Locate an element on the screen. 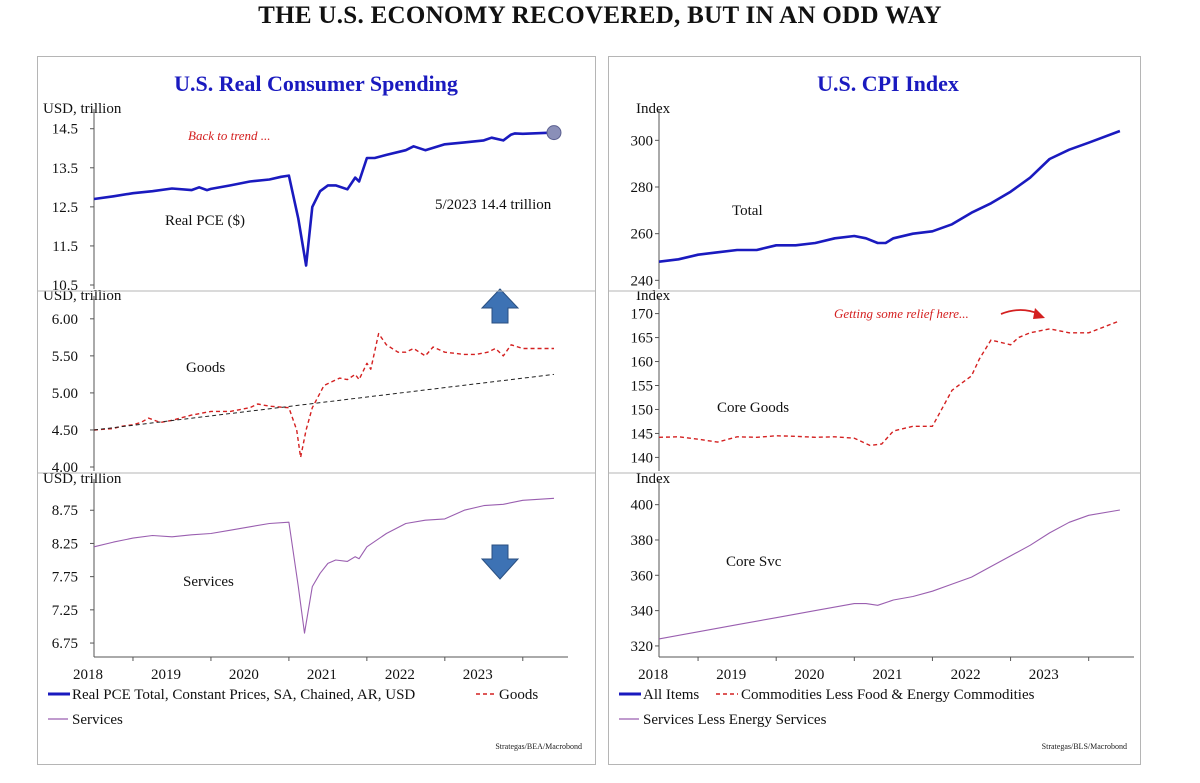  y-tick-label: 300 is located at coordinates (642, 141).